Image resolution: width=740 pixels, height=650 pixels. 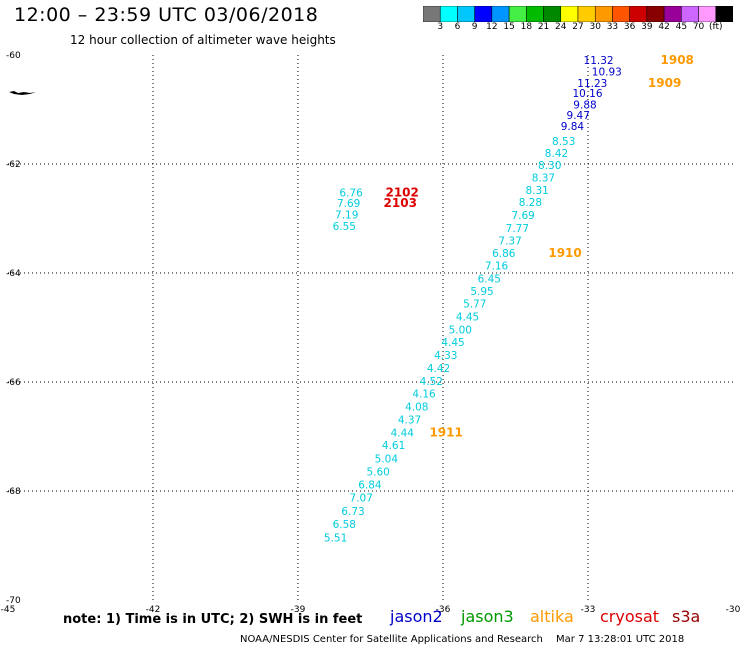 What do you see at coordinates (677, 60) in the screenshot?
I see `pass-time-label: 1908` at bounding box center [677, 60].